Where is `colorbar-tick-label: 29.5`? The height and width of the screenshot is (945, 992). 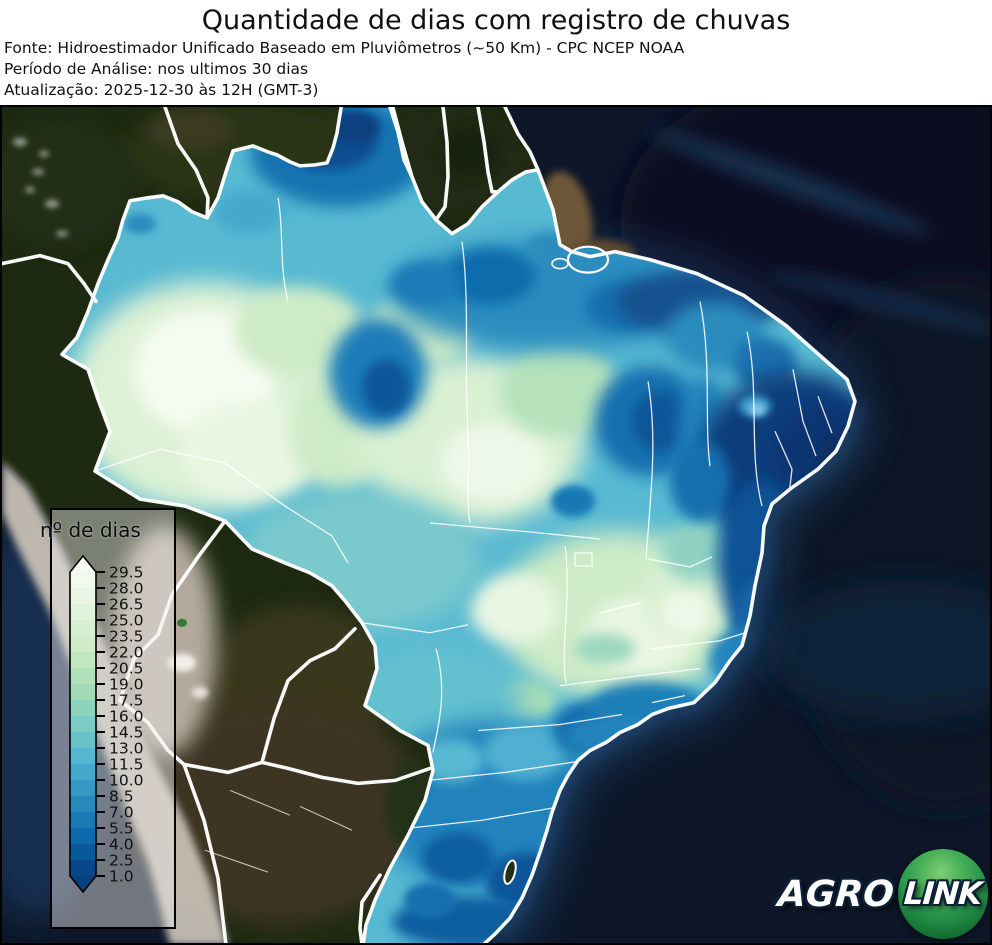
colorbar-tick-label: 29.5 is located at coordinates (126, 573).